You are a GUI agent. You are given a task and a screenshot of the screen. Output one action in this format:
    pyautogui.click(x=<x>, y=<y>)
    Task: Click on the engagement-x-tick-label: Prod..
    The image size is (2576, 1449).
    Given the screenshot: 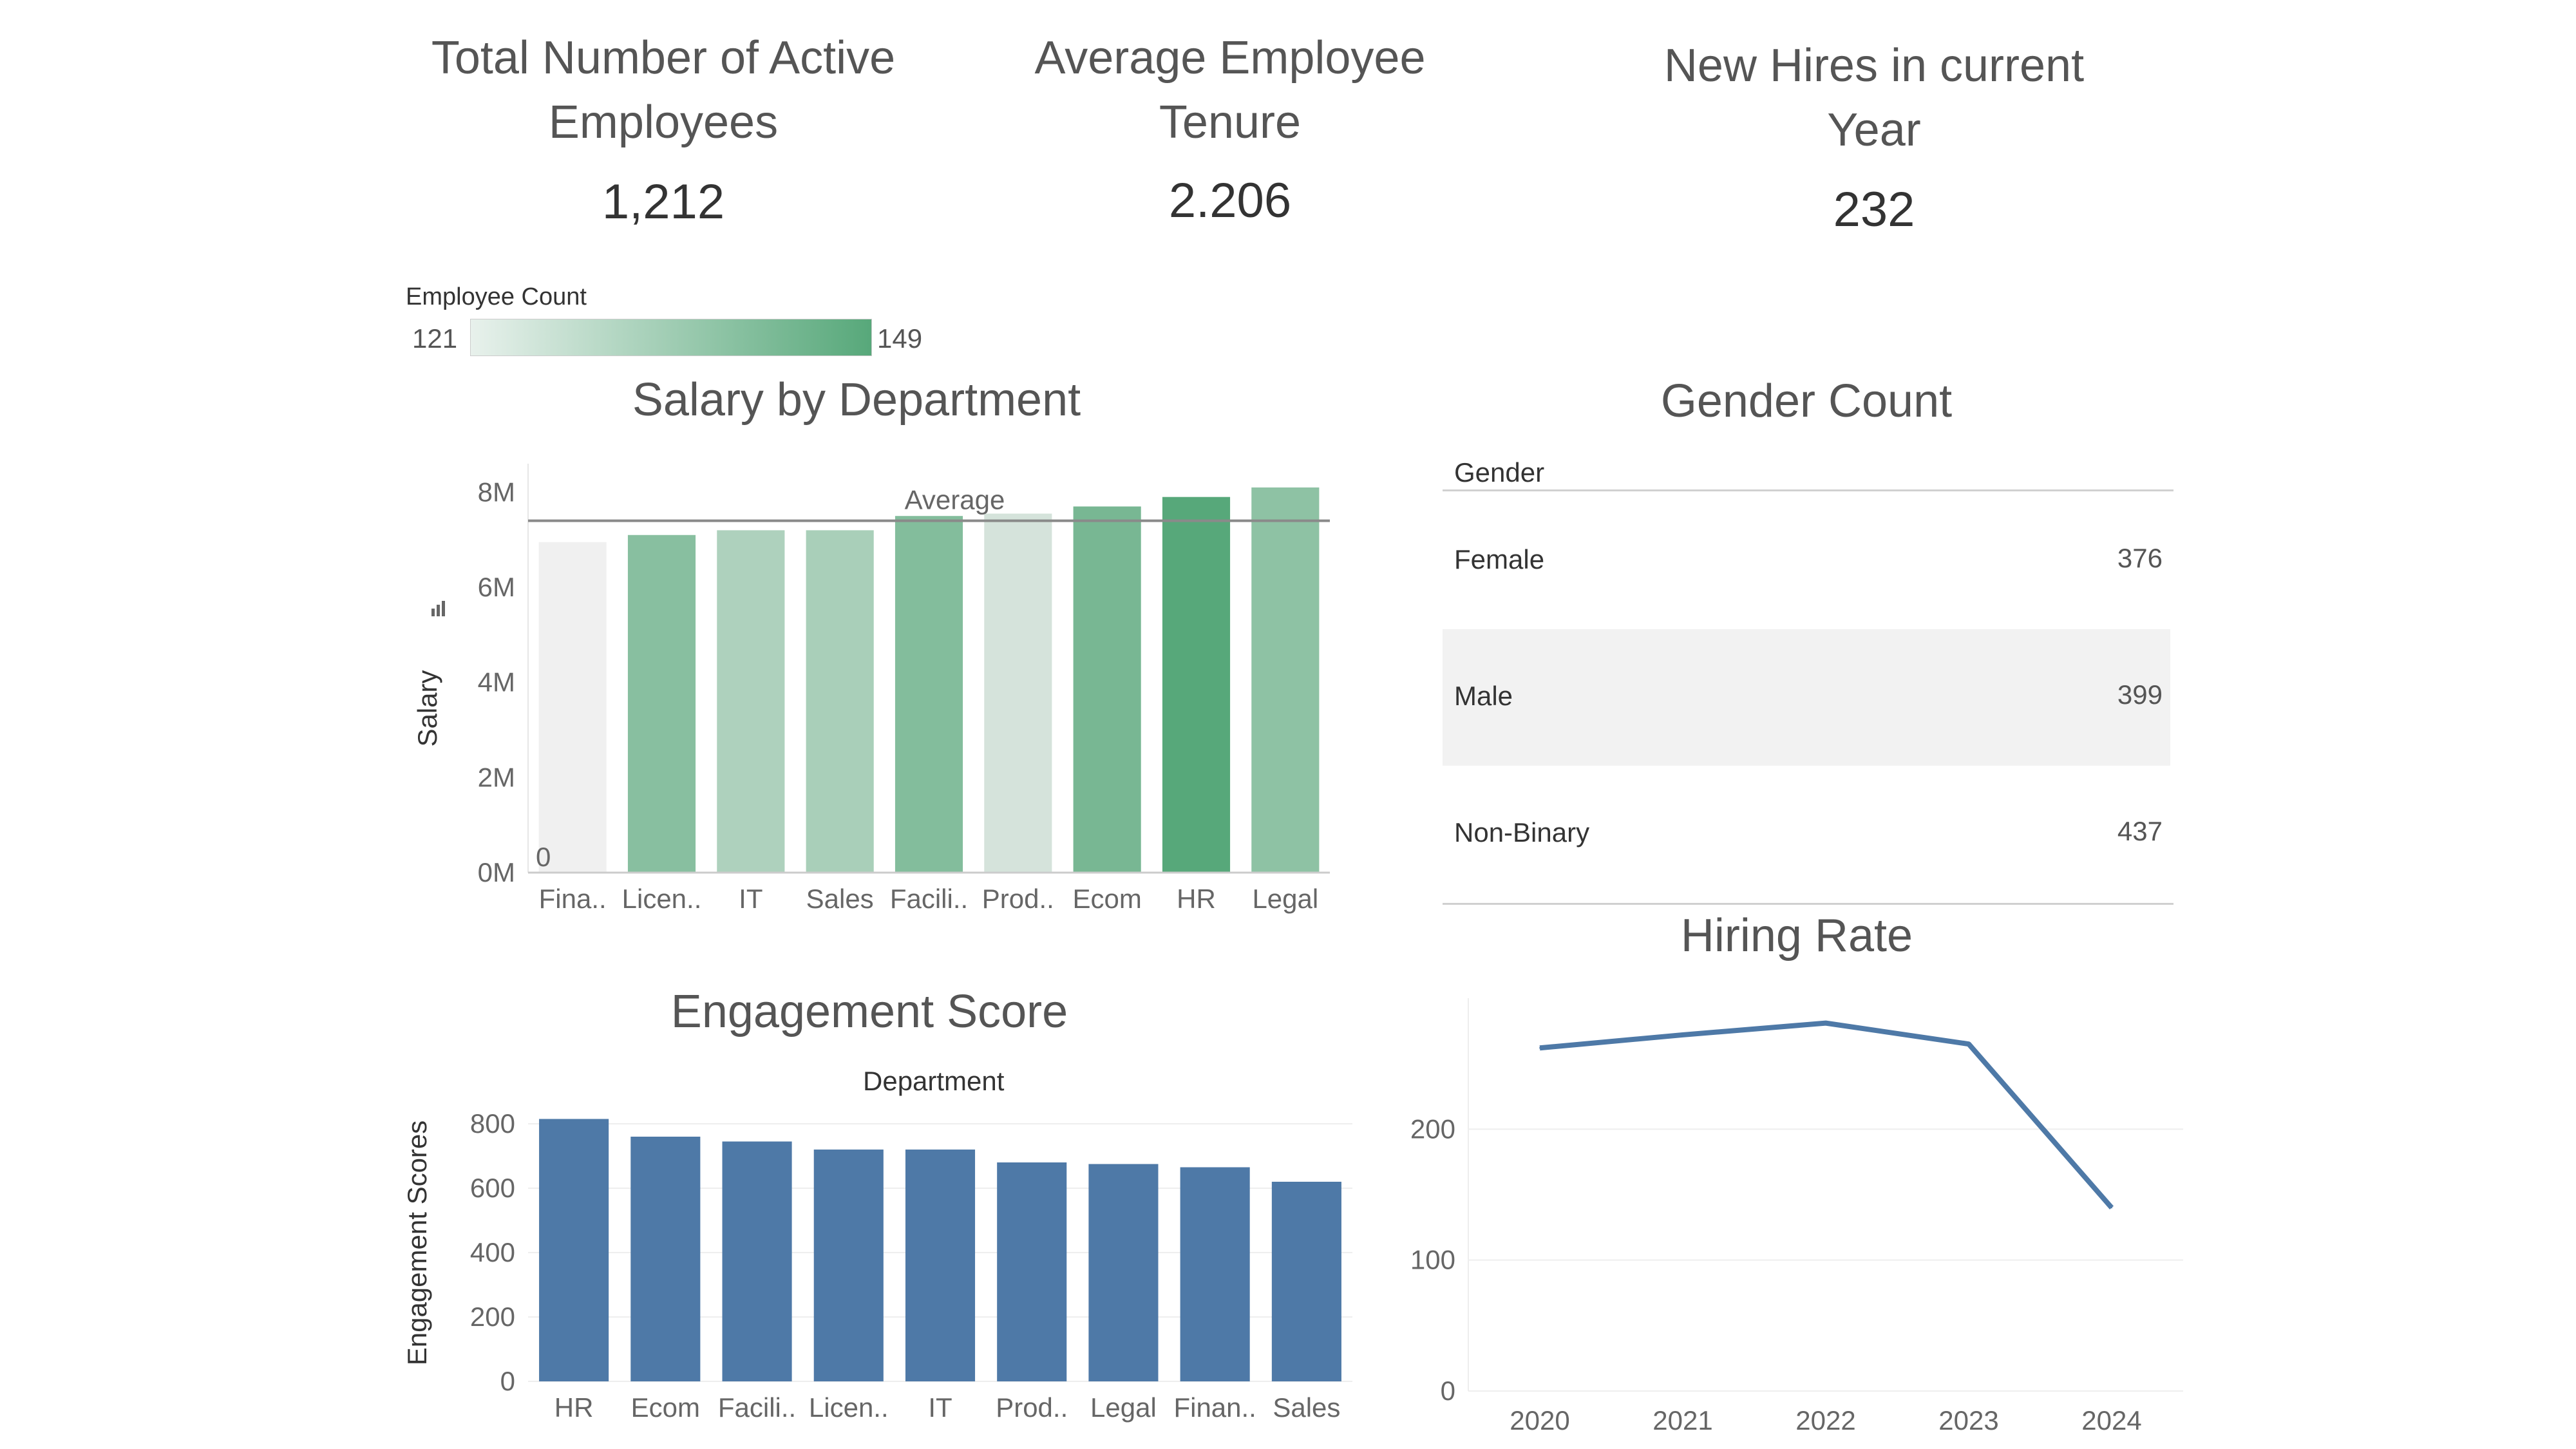 What is the action you would take?
    pyautogui.click(x=1032, y=1407)
    